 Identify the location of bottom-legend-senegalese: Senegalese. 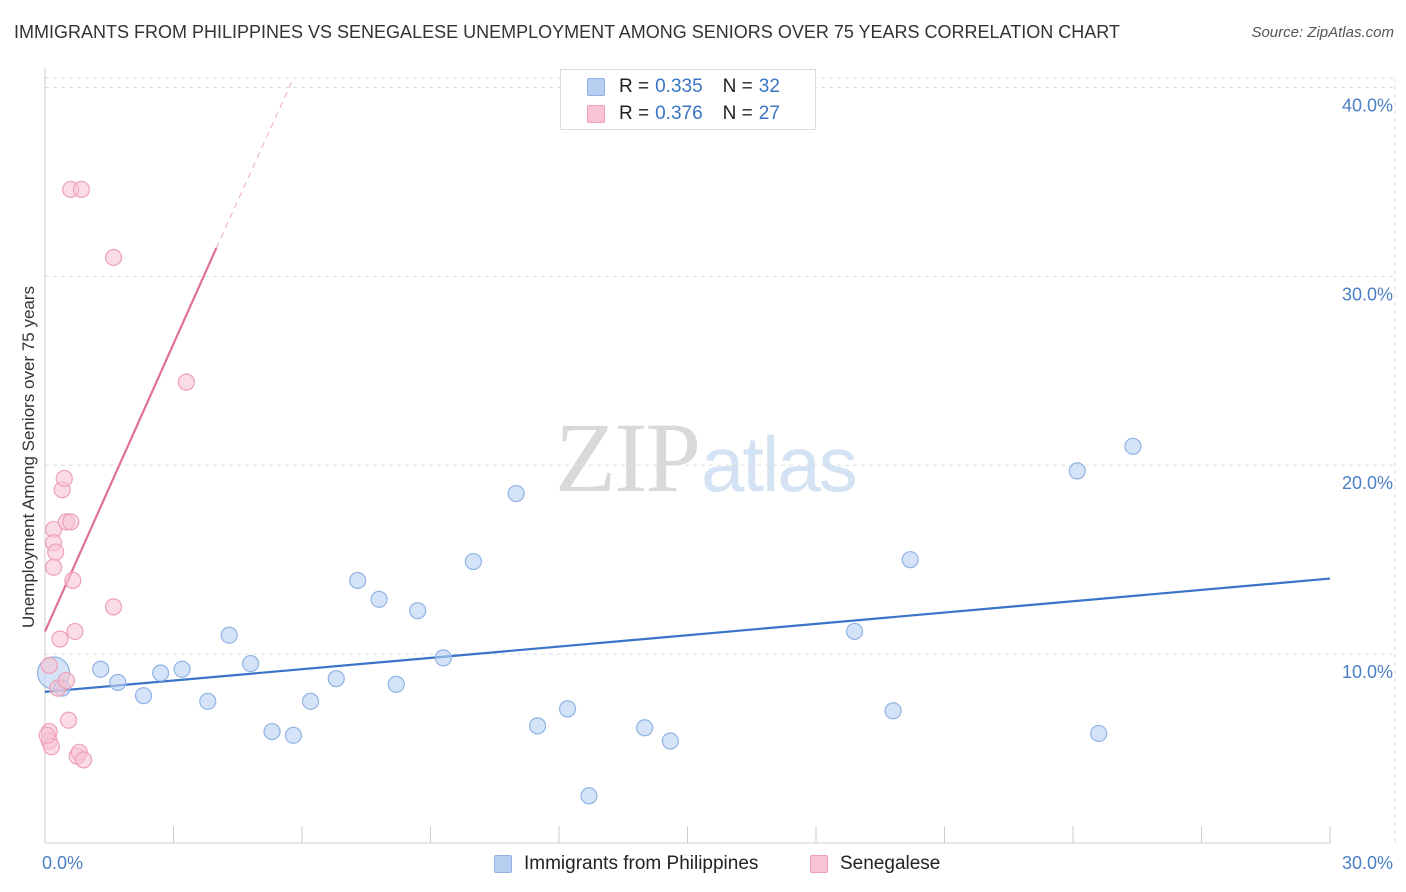
(875, 864).